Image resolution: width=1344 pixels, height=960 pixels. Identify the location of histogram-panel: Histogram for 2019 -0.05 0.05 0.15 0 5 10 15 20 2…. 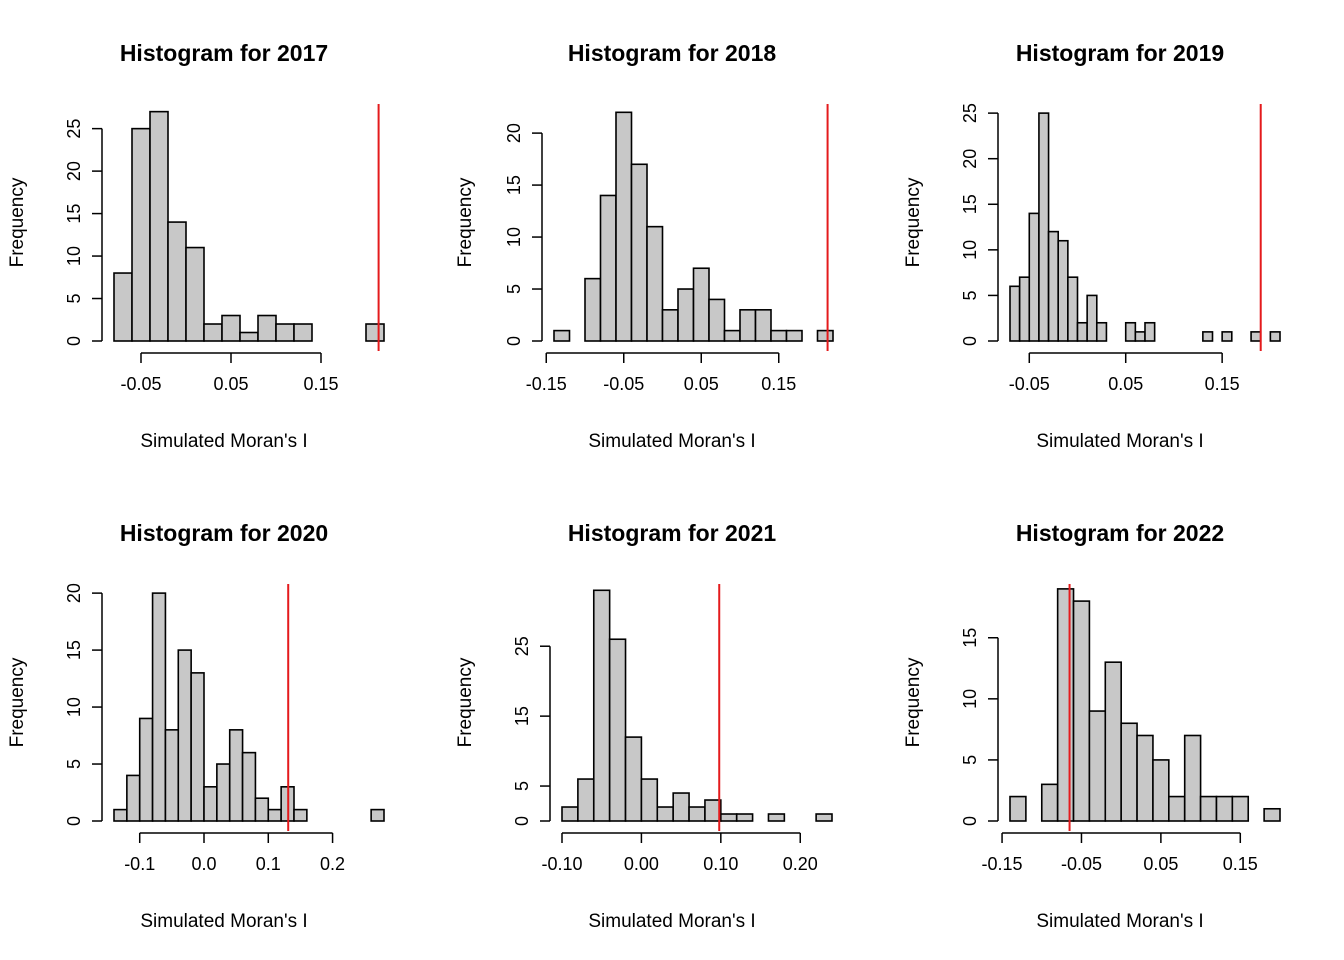
(1092, 246).